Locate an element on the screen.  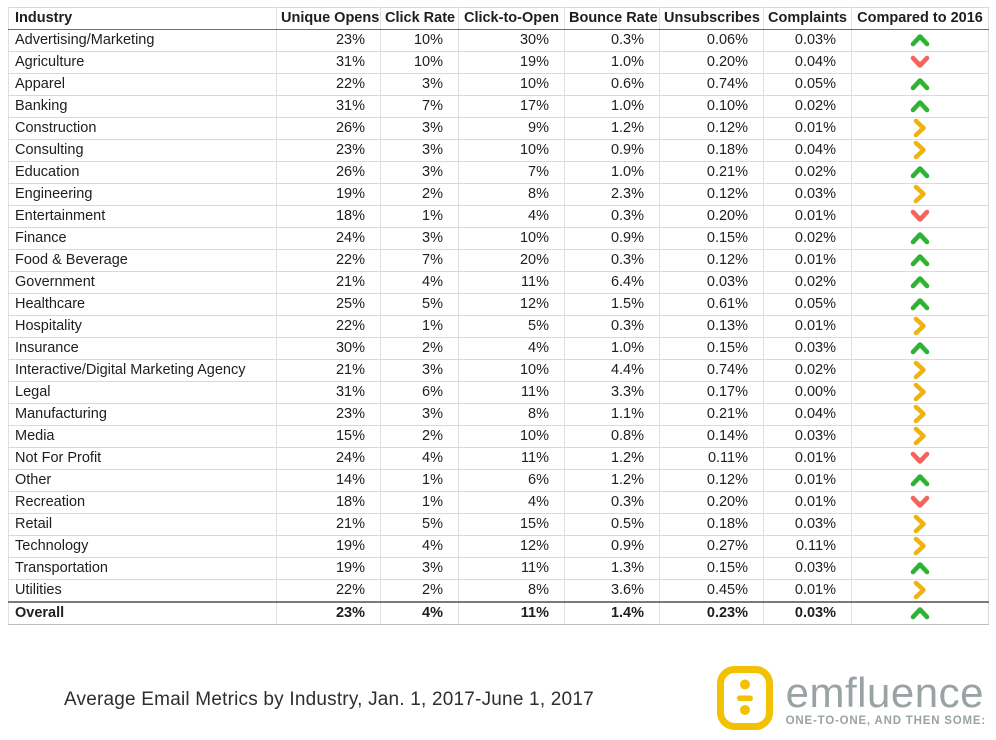
table-row: Insurance 30% 2% 4% 1.0% 0.15% 0.03% is located at coordinates (498, 348).